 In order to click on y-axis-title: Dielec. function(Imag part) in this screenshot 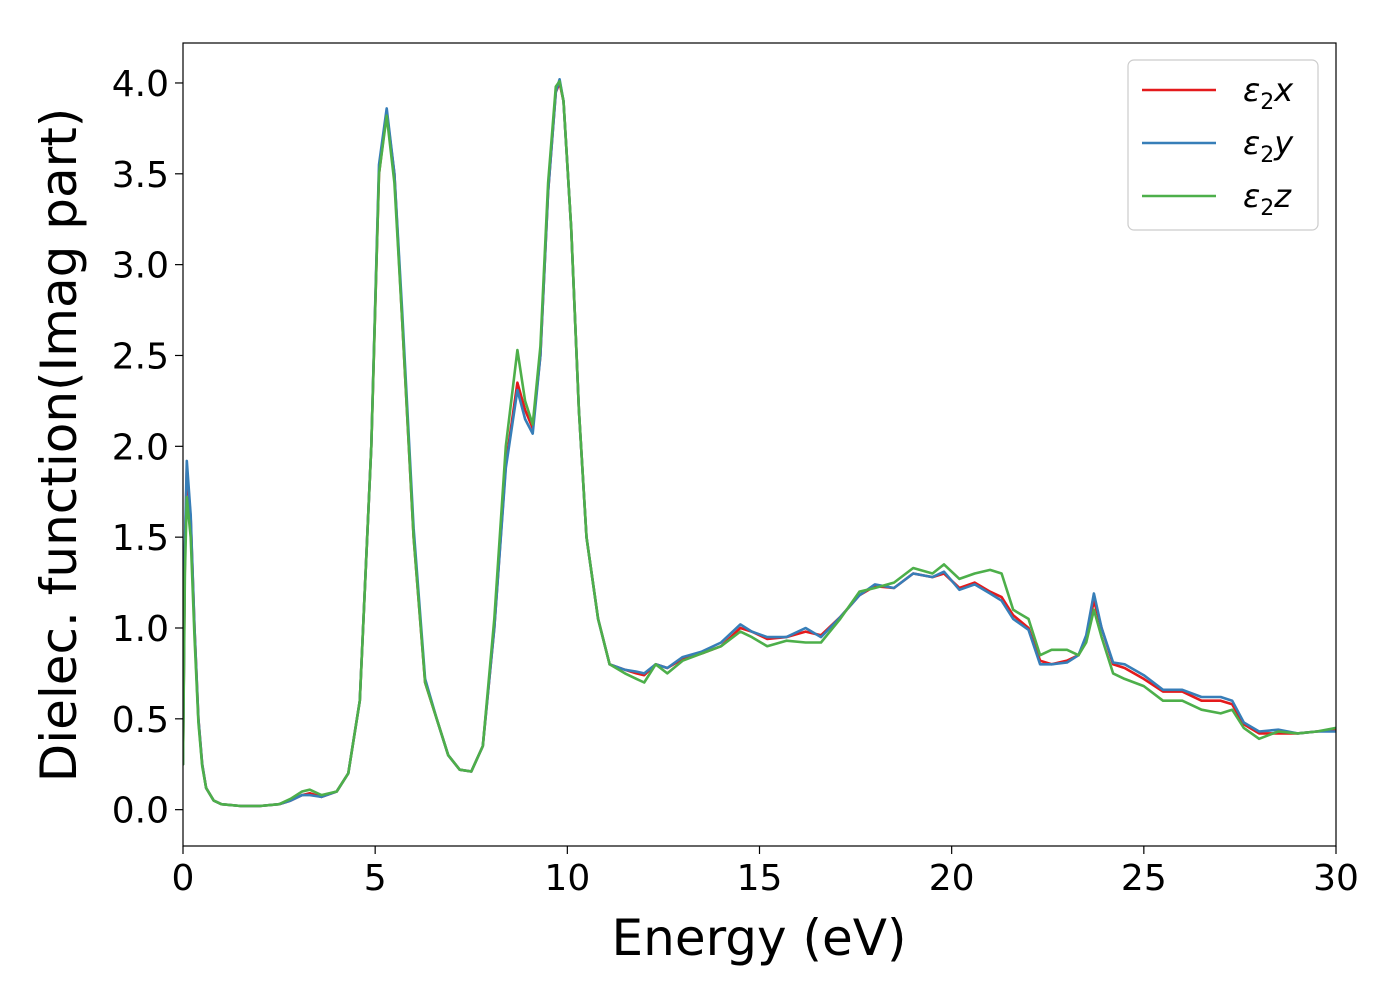, I will do `click(59, 445)`.